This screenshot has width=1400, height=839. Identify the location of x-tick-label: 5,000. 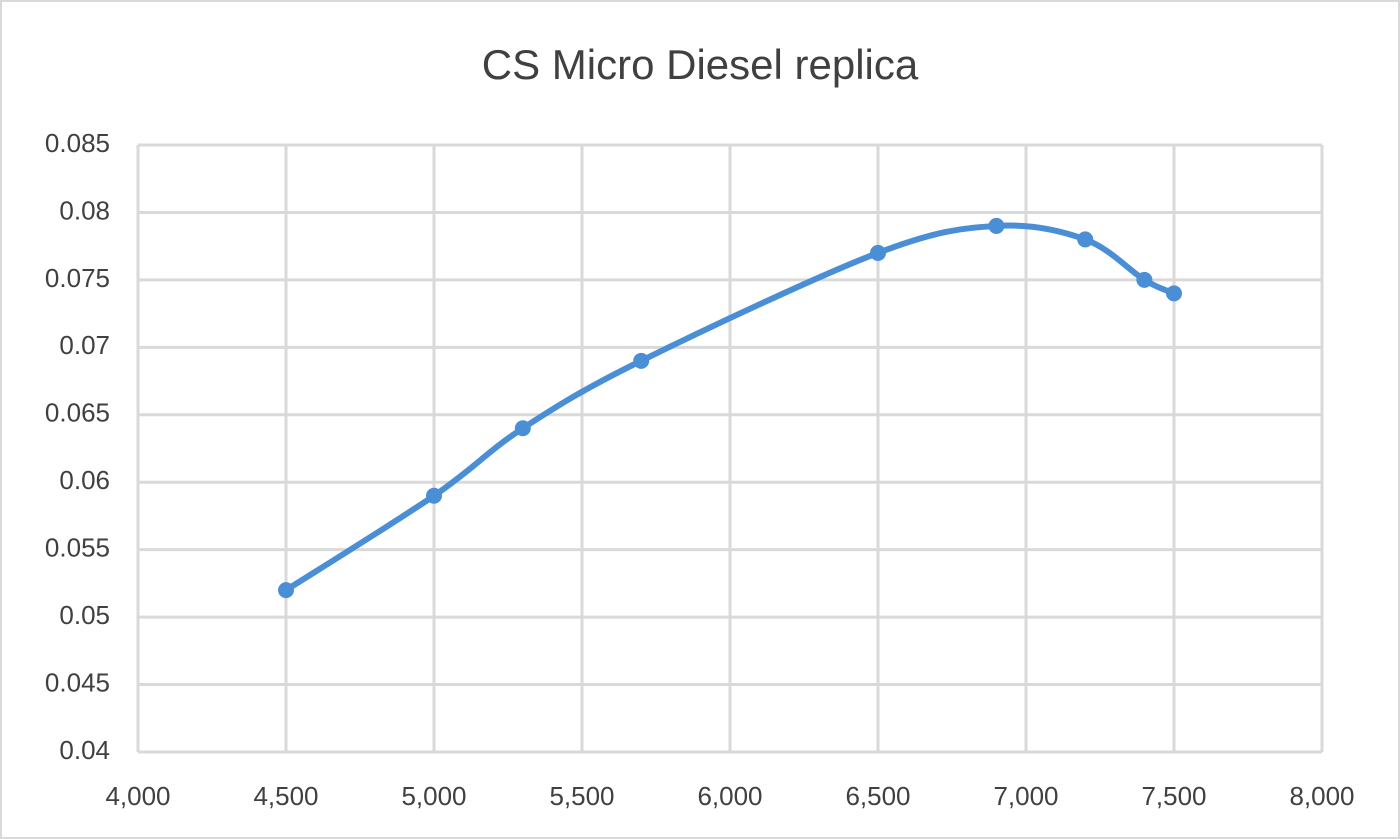
(433, 796).